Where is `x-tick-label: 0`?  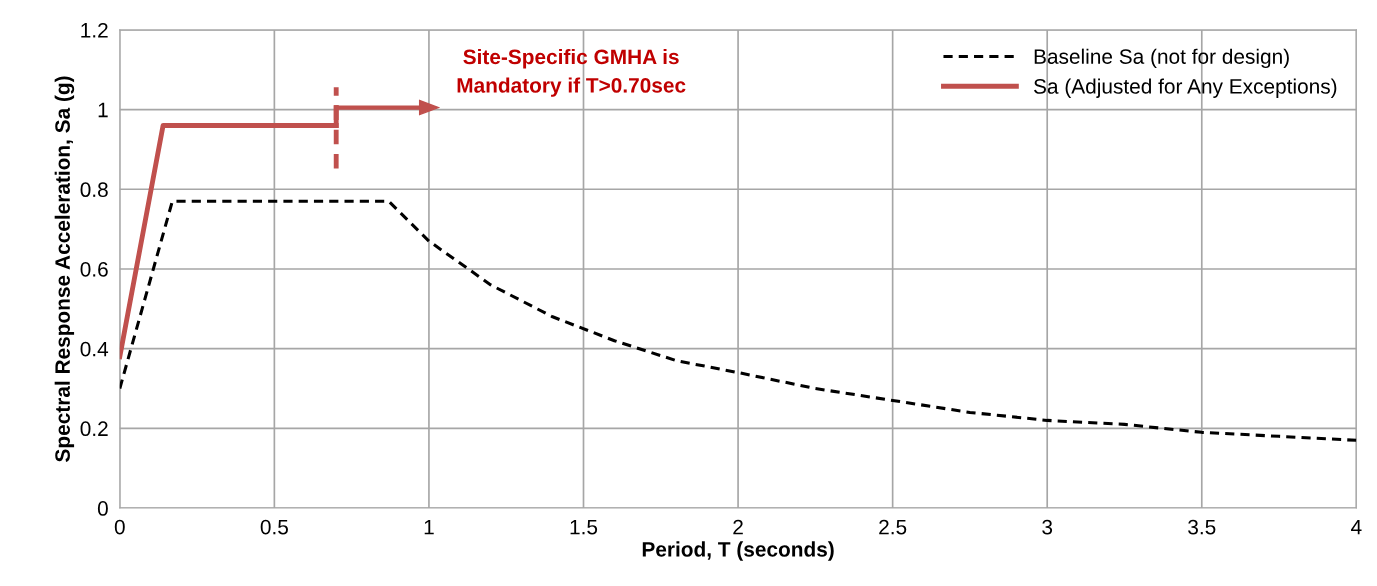
x-tick-label: 0 is located at coordinates (119, 527).